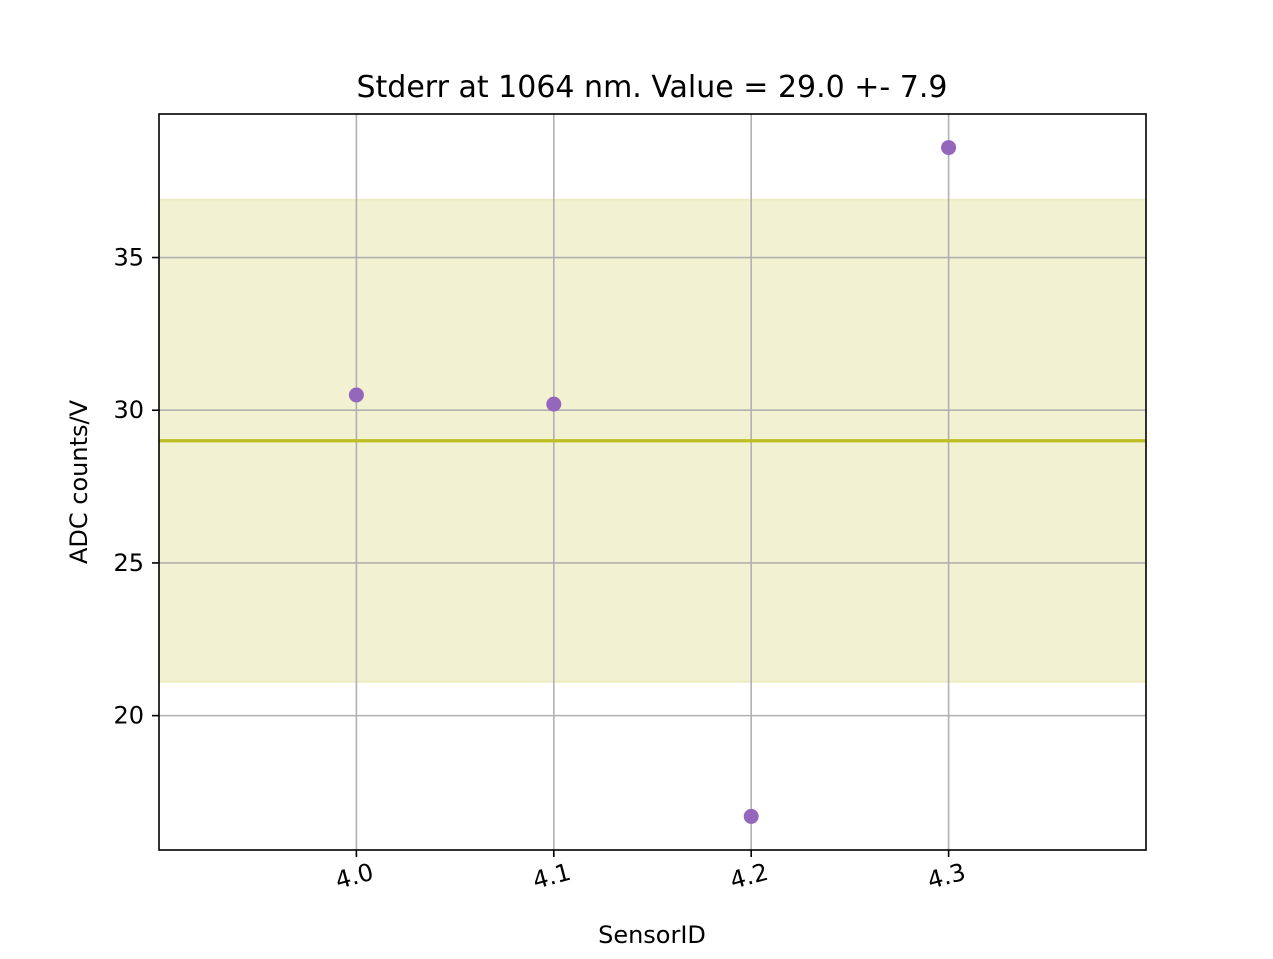 Image resolution: width=1273 pixels, height=959 pixels. I want to click on x-tick-label-4.3: 4.3, so click(946, 876).